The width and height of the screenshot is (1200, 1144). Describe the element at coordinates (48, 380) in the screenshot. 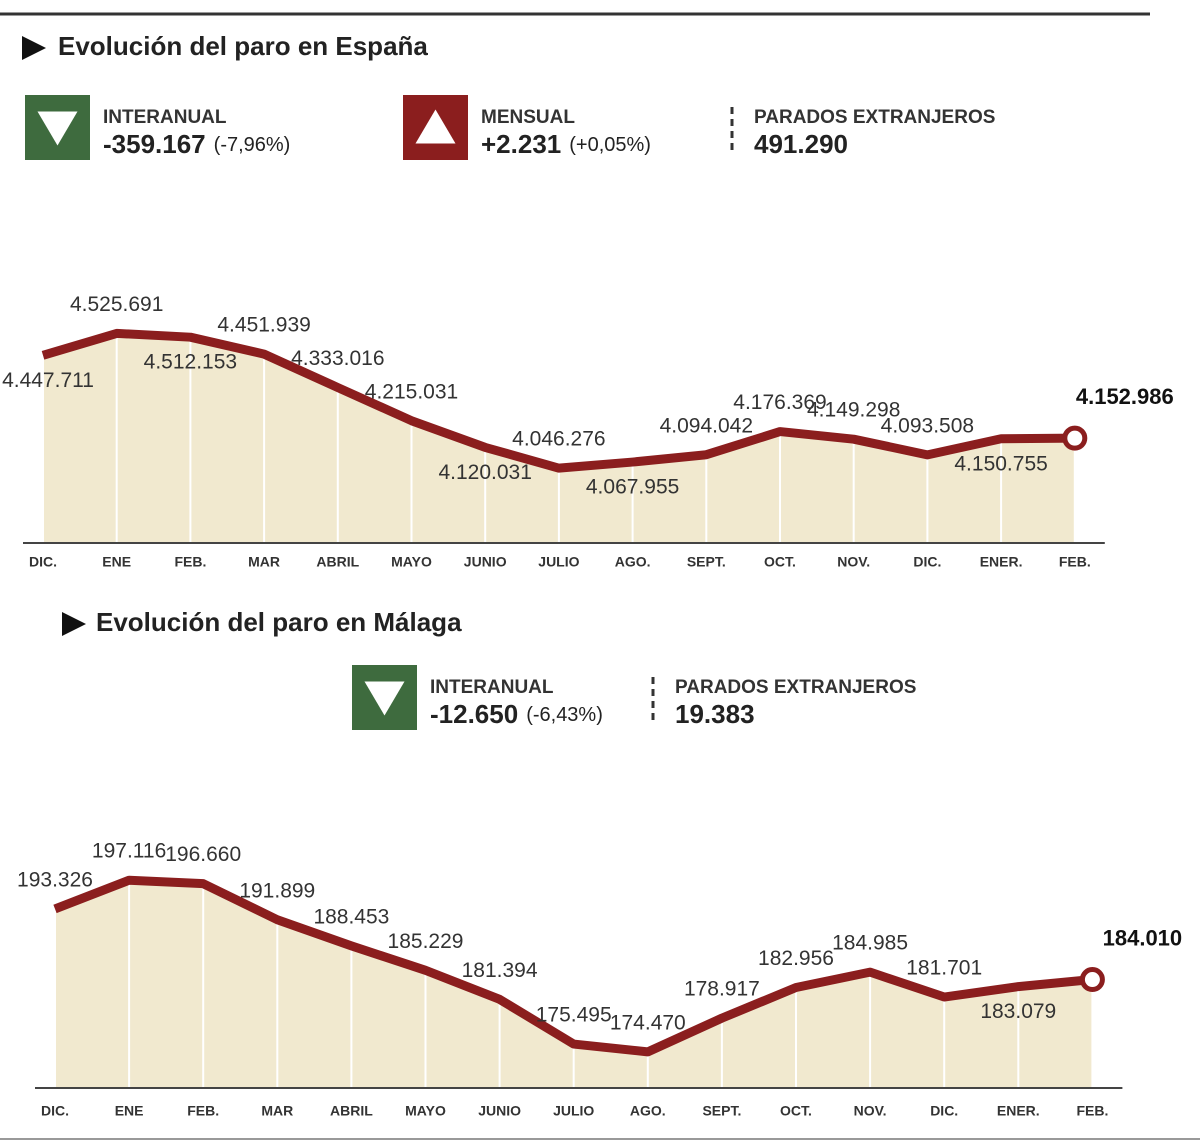

I see `value-label: 4.447.711` at that location.